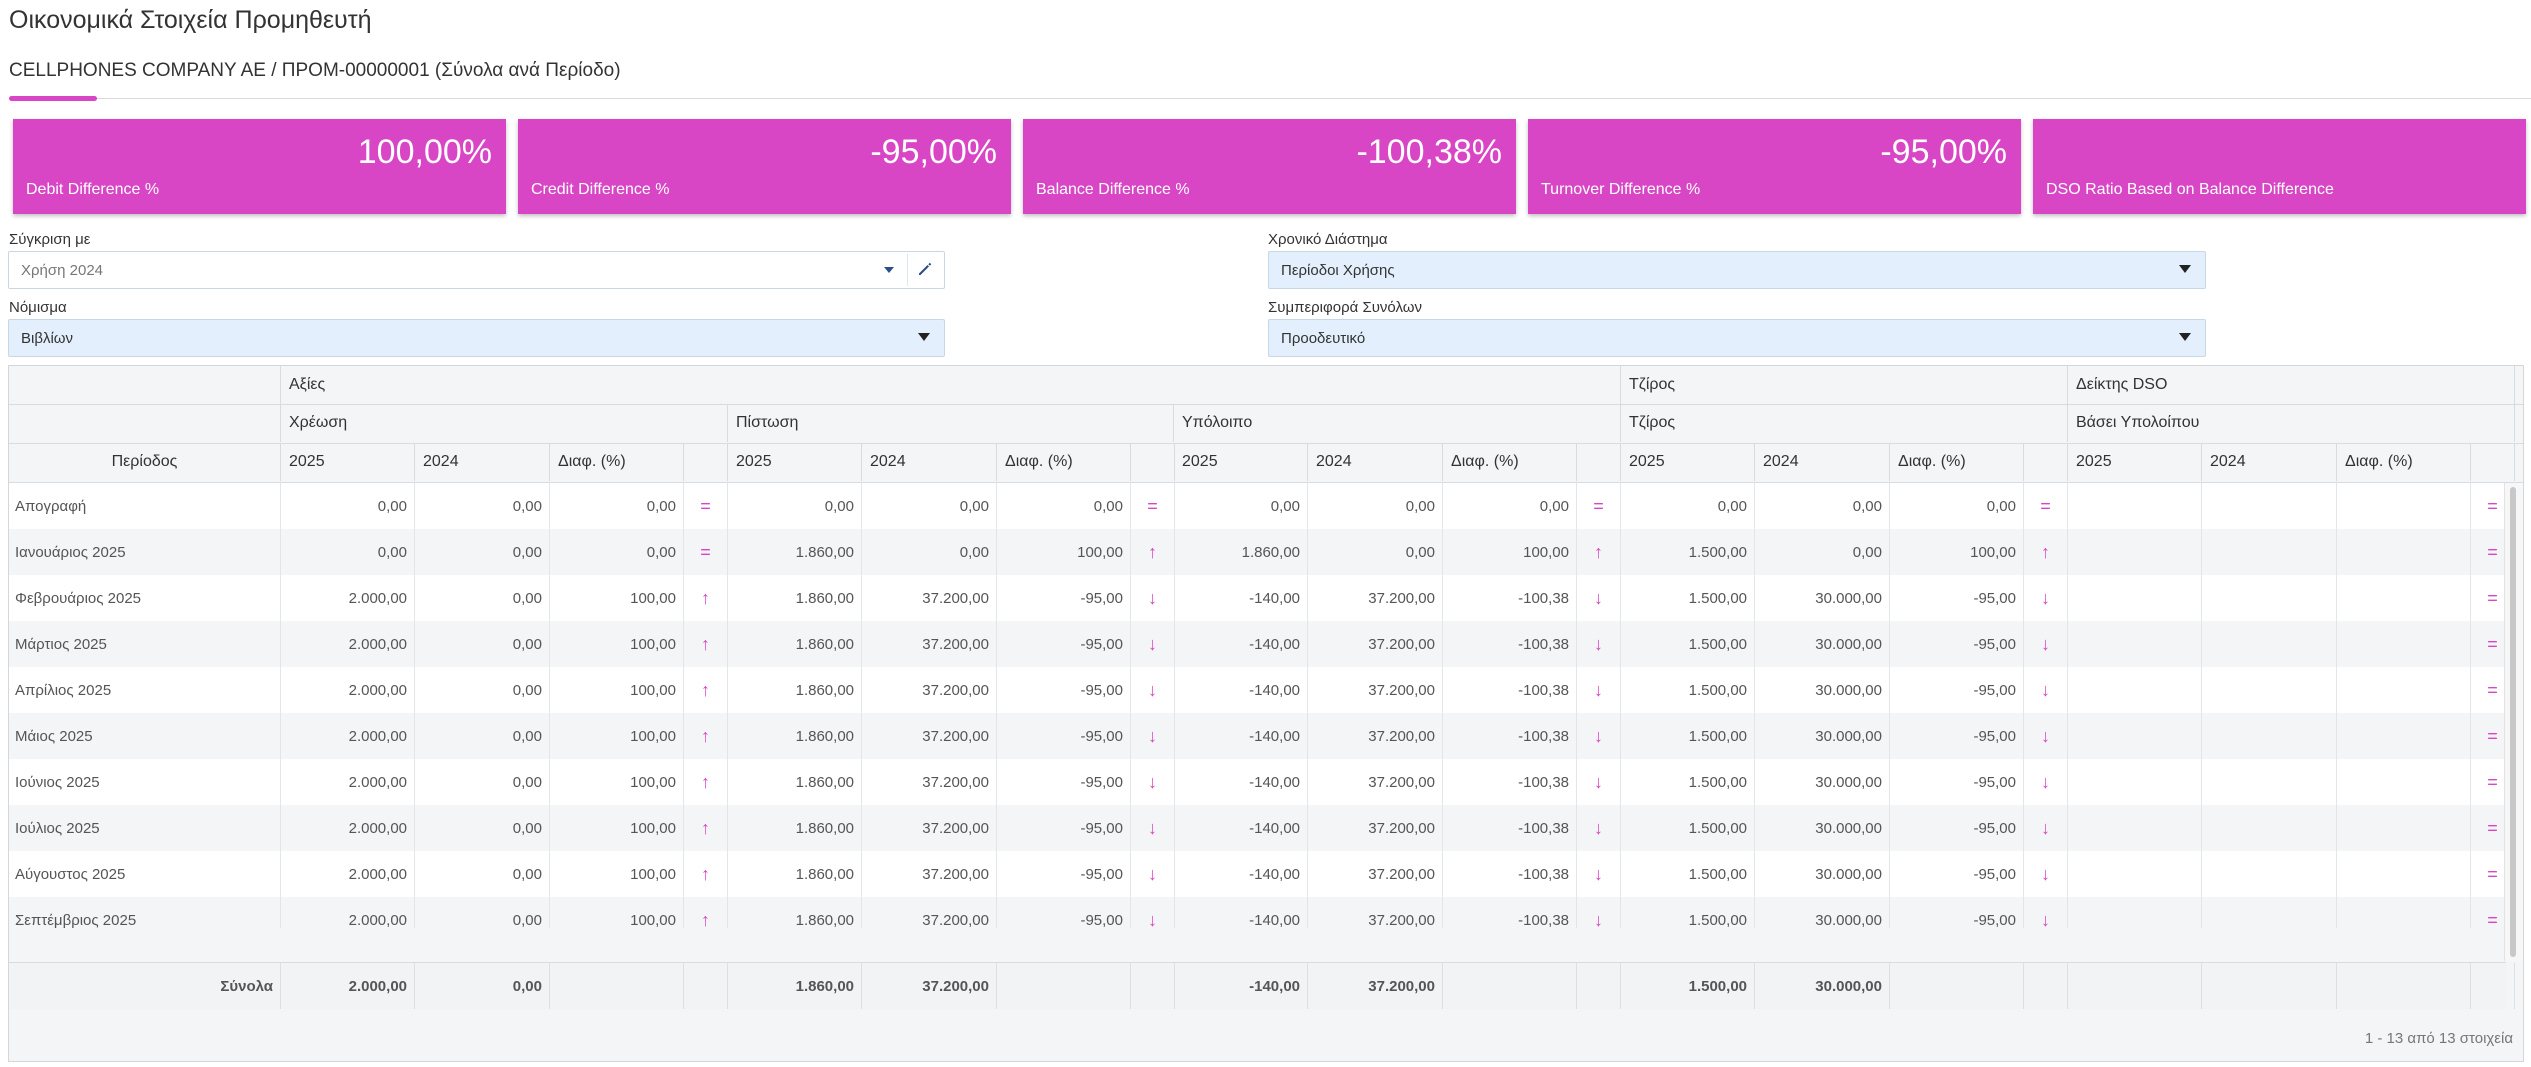 The height and width of the screenshot is (1067, 2531). What do you see at coordinates (1064, 462) in the screenshot?
I see `column-header-credit-diff: Διαφ. (%)` at bounding box center [1064, 462].